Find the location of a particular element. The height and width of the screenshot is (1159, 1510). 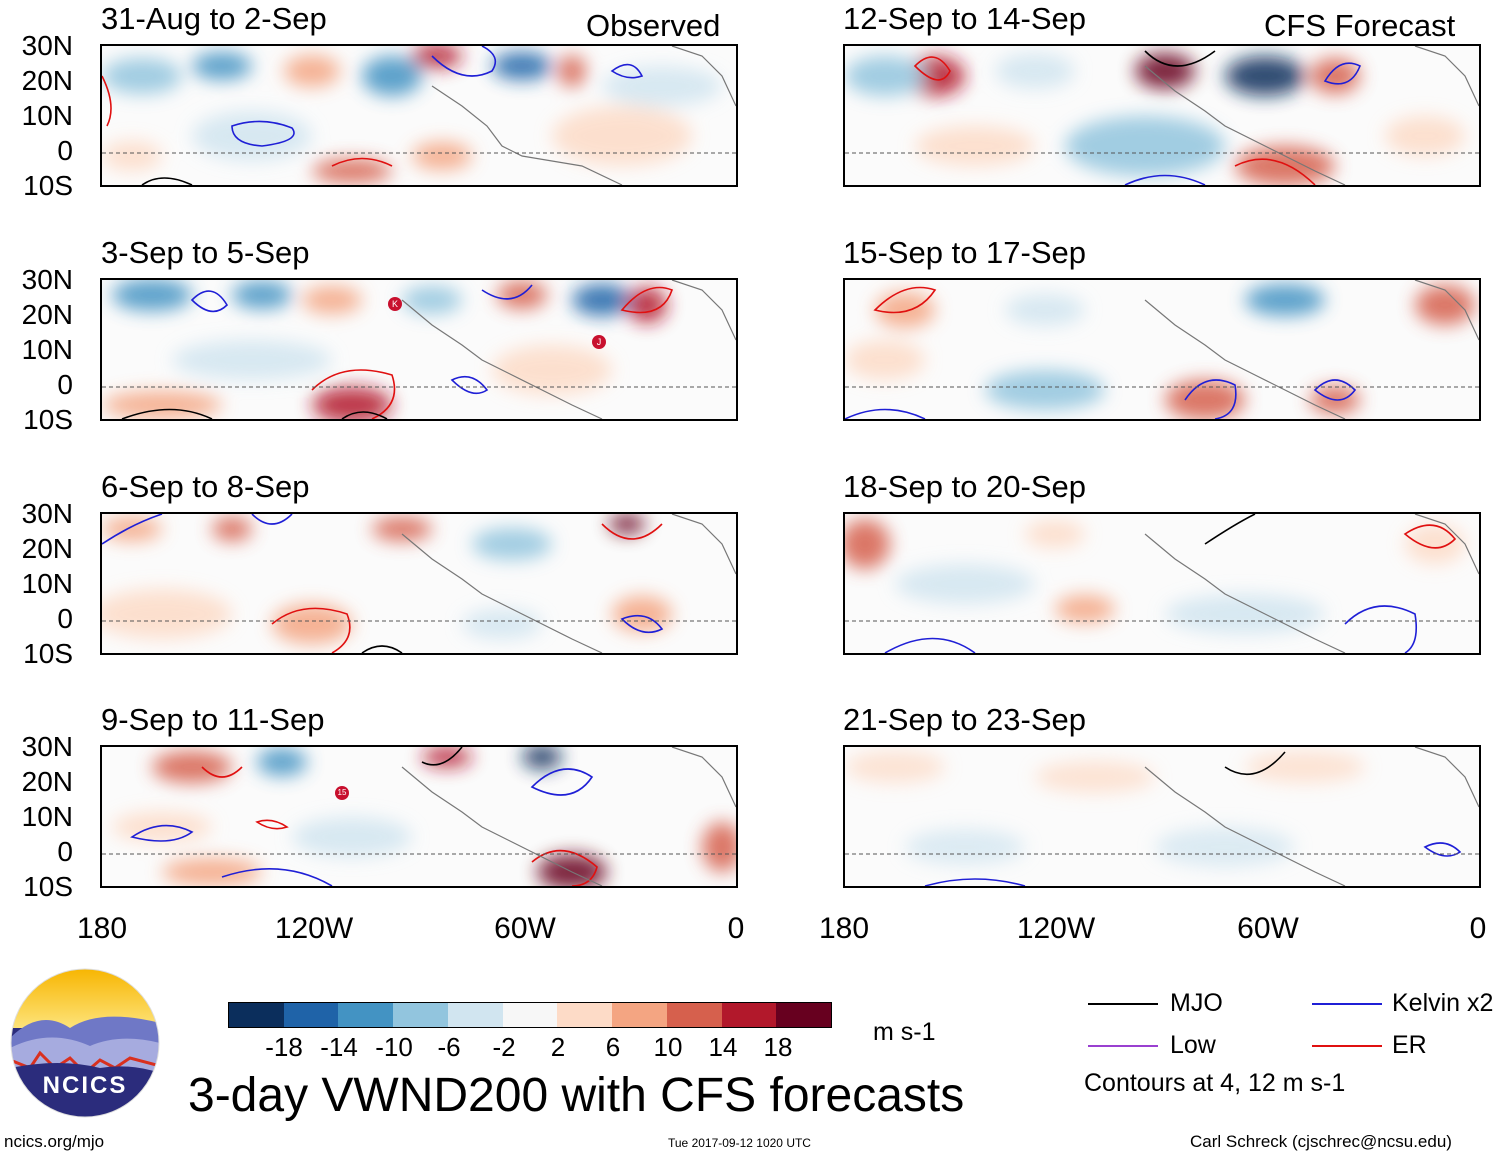

panel-title-fc-1: 12-Sep to 14-Sep is located at coordinates (965, 18).